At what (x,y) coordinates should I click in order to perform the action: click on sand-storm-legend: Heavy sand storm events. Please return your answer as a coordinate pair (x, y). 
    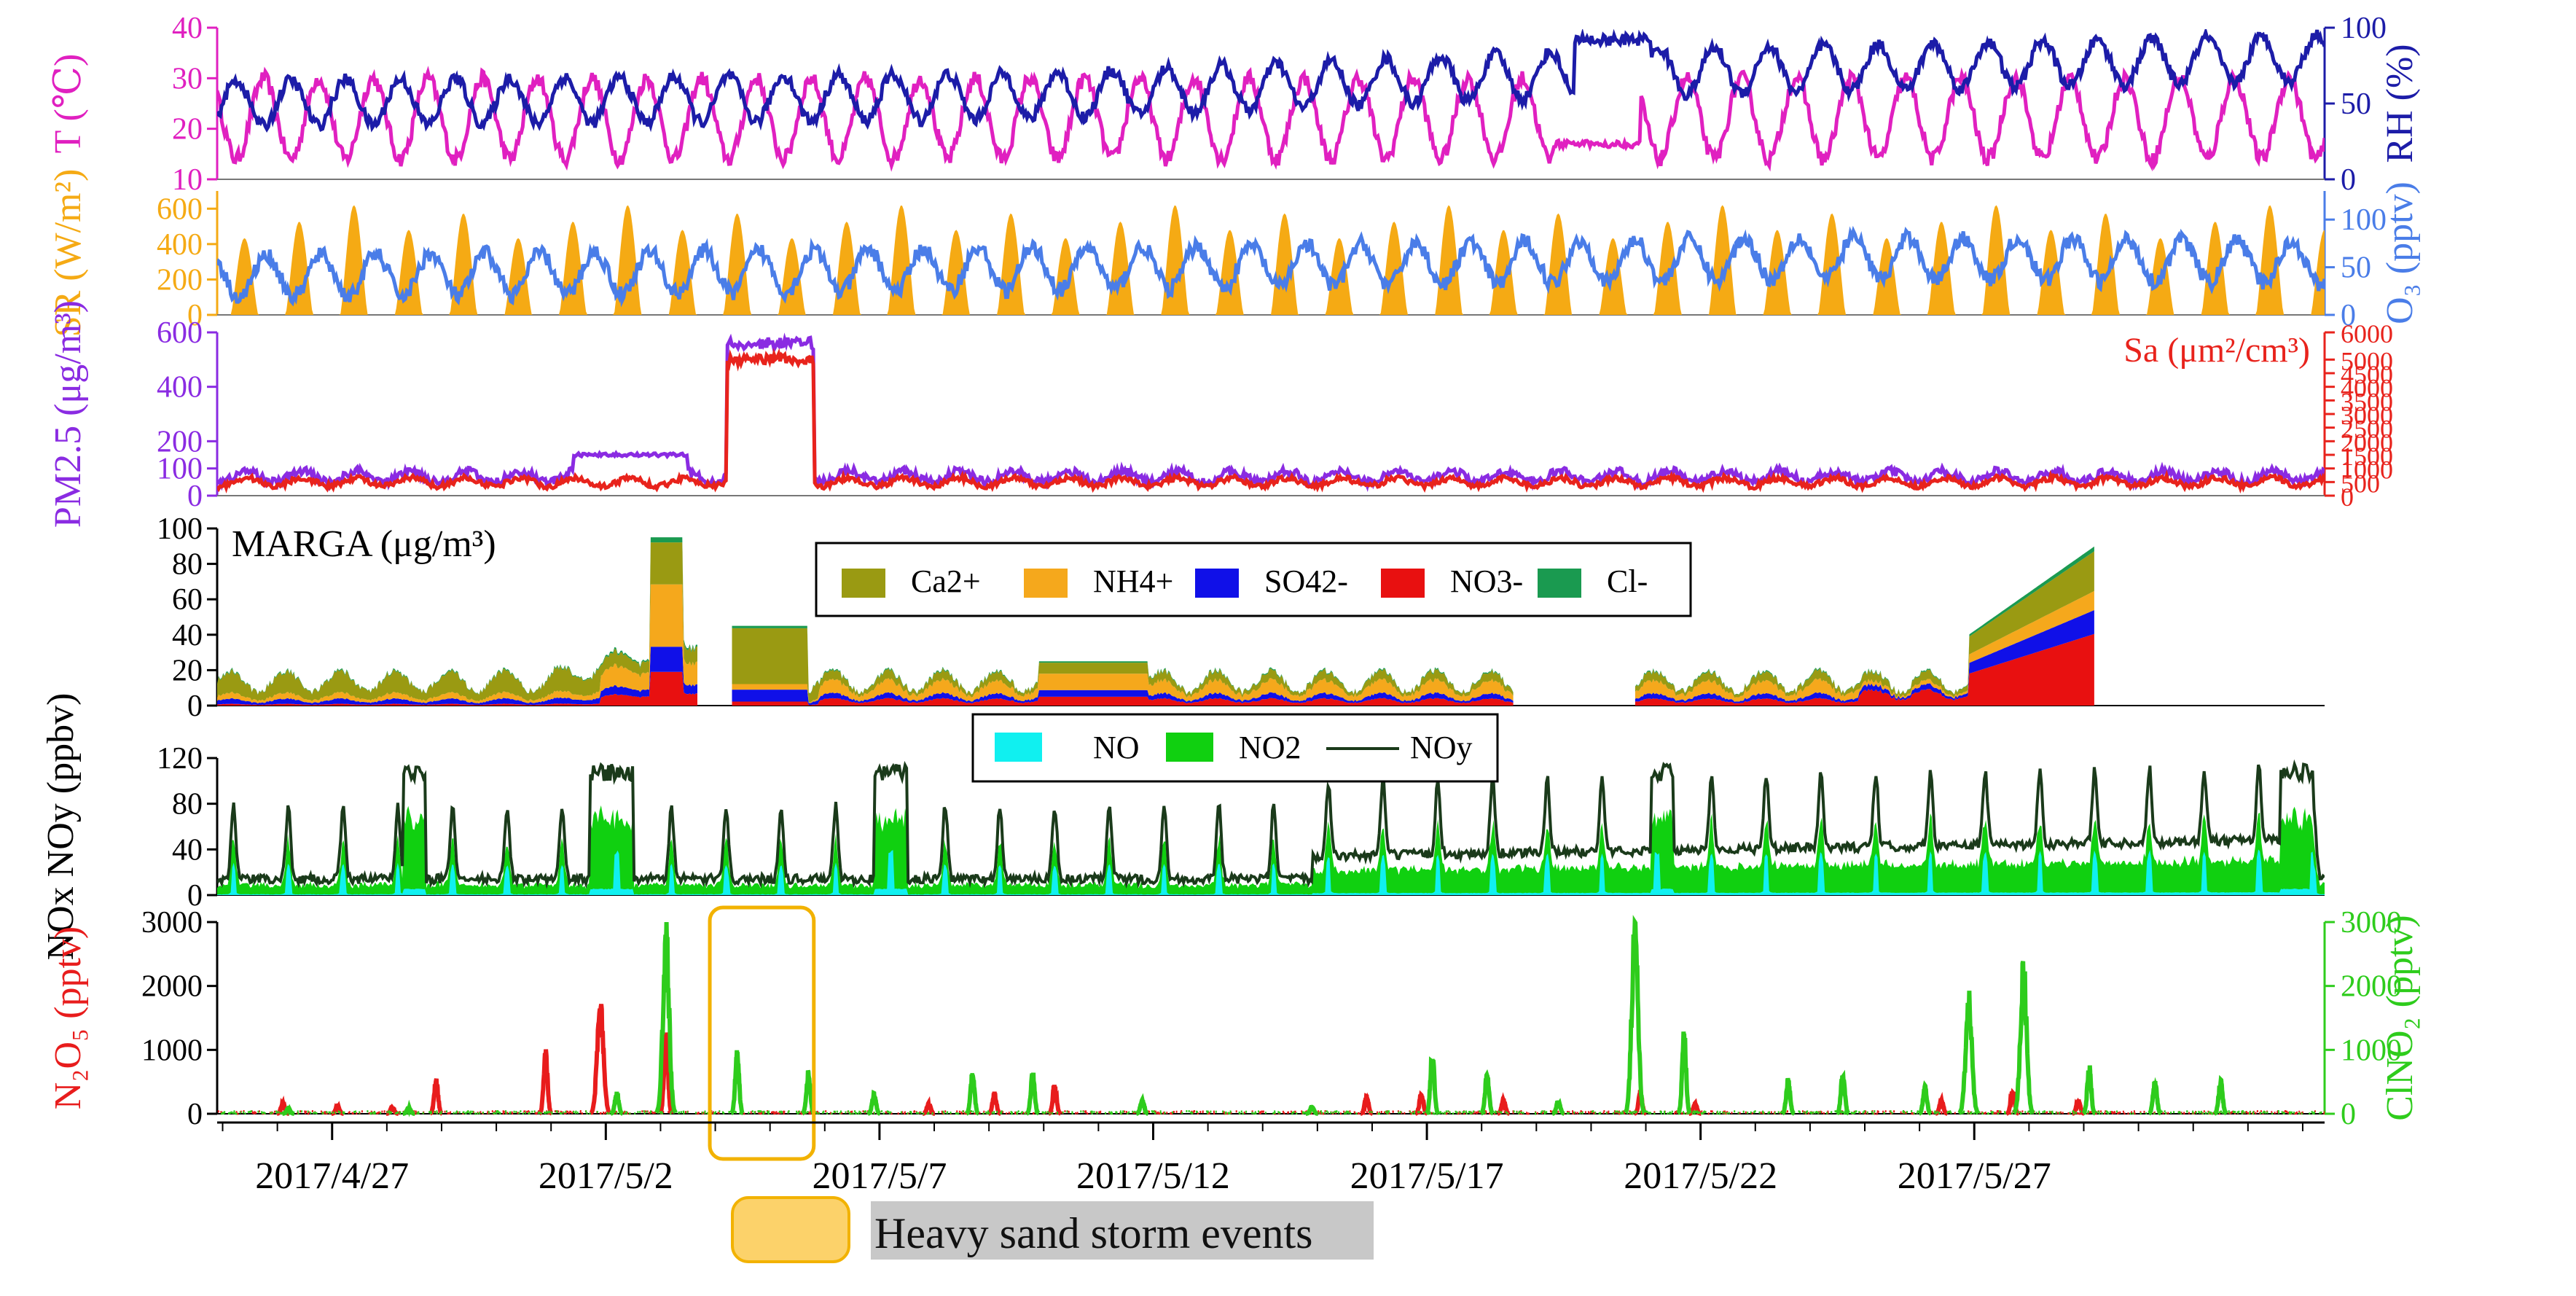
    Looking at the image, I should click on (1052, 1229).